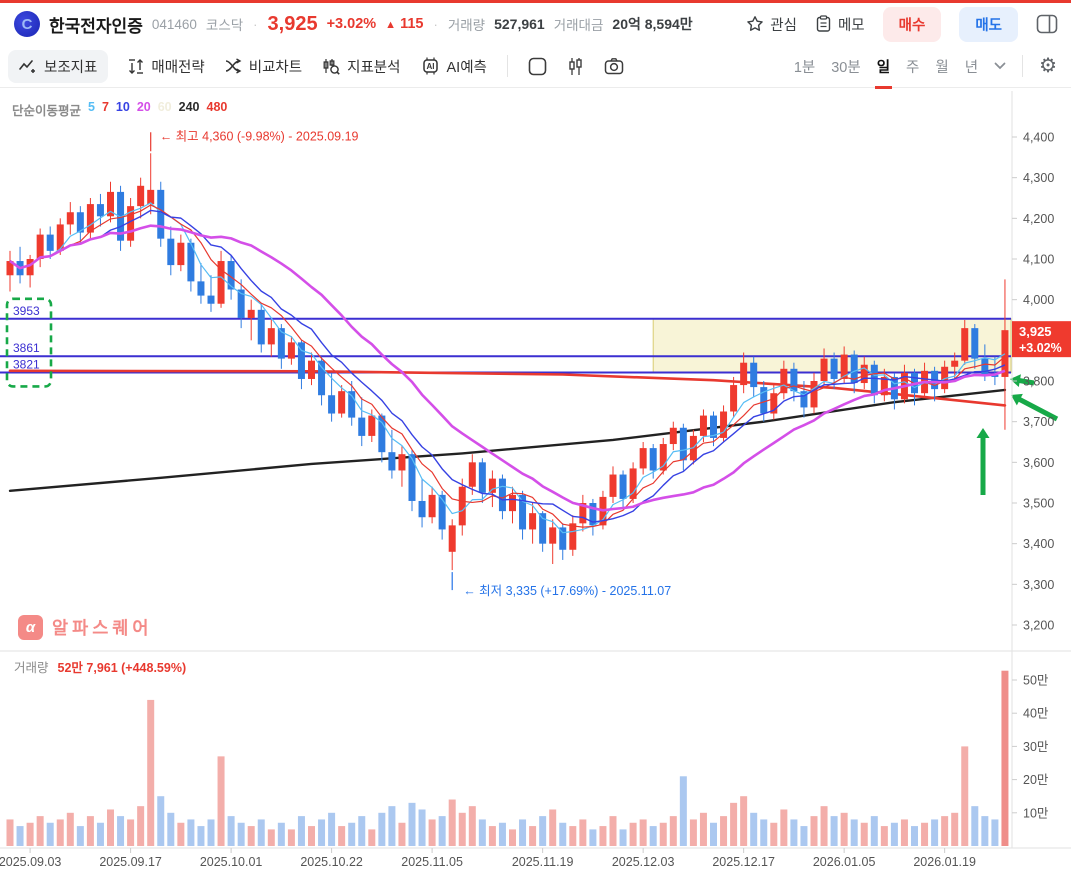 This screenshot has height=879, width=1071. I want to click on ma-period-10: 10, so click(122, 107).